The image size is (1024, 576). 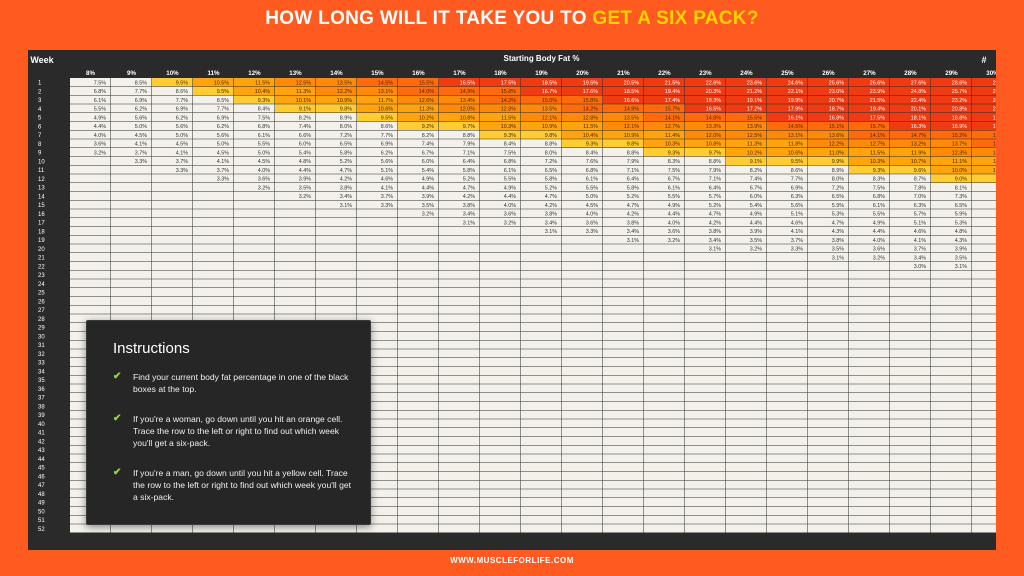 I want to click on cell-value: 8.2%, so click(x=305, y=118).